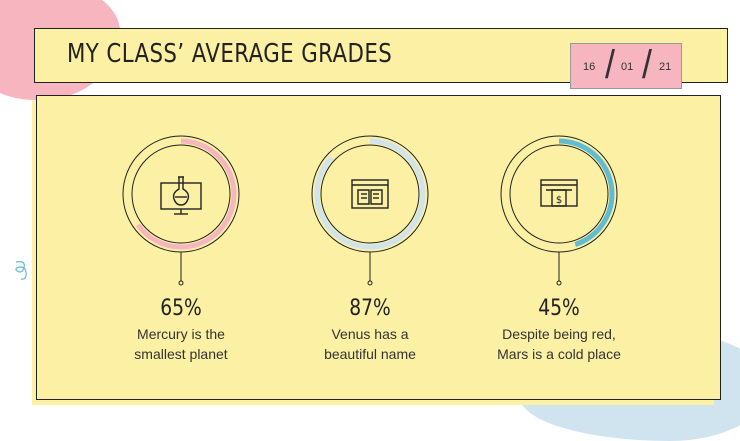  Describe the element at coordinates (559, 308) in the screenshot. I see `grade-percent: 45%` at that location.